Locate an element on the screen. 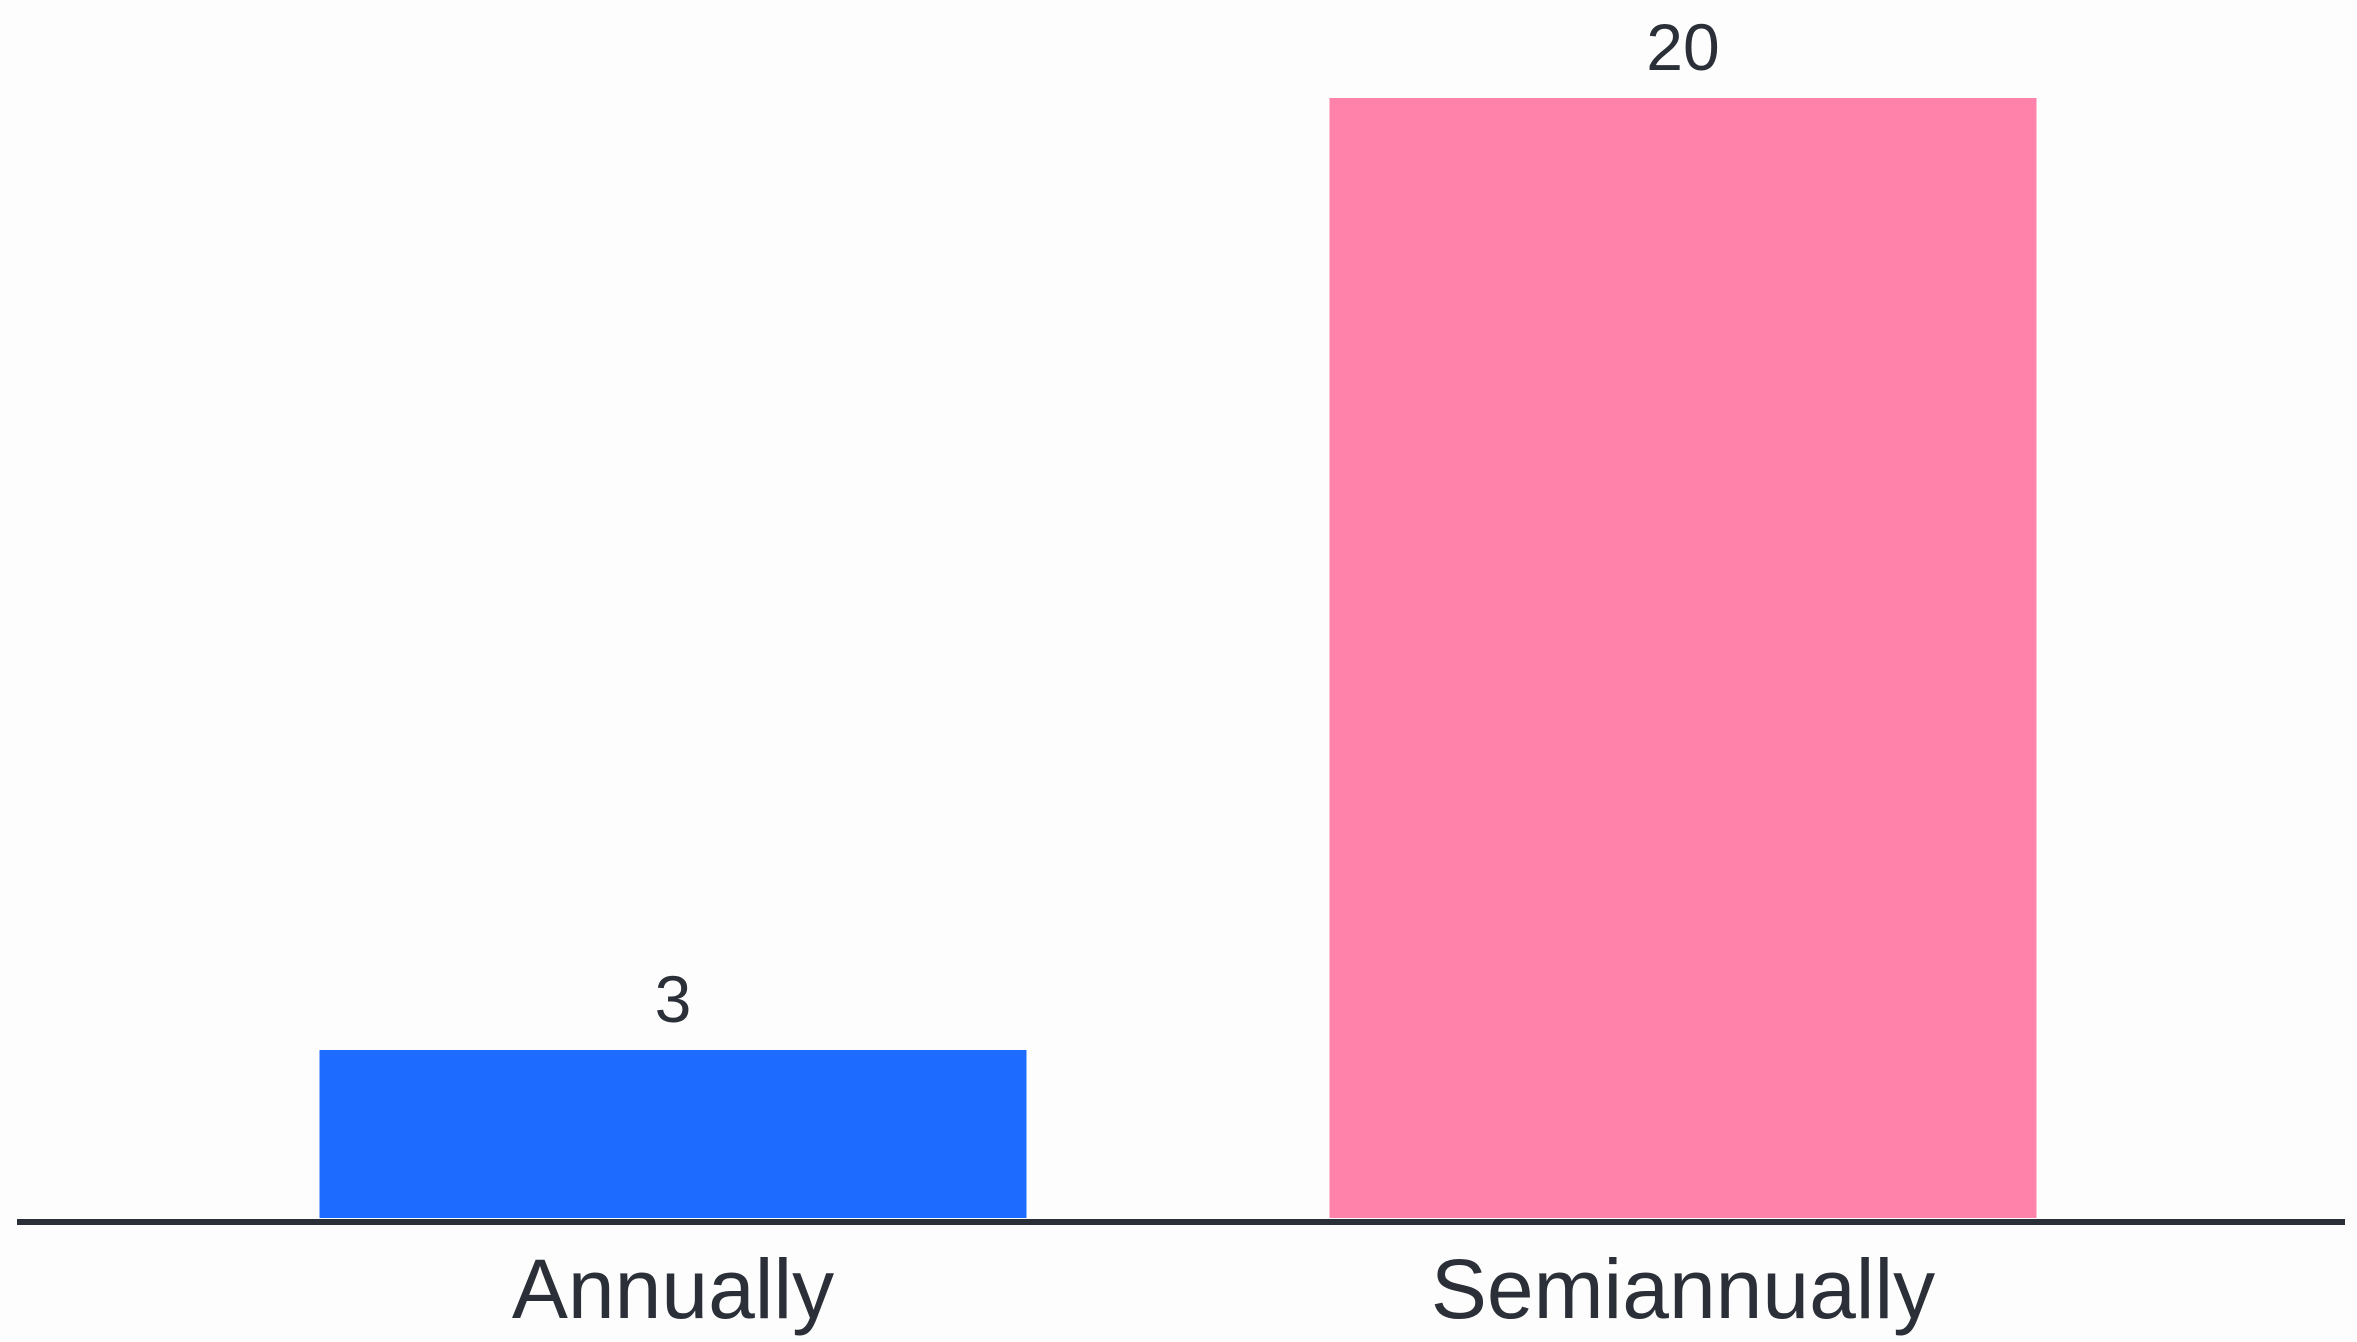 Image resolution: width=2357 pixels, height=1342 pixels. x-tick-label-semiannually: Semiannually is located at coordinates (1683, 1289).